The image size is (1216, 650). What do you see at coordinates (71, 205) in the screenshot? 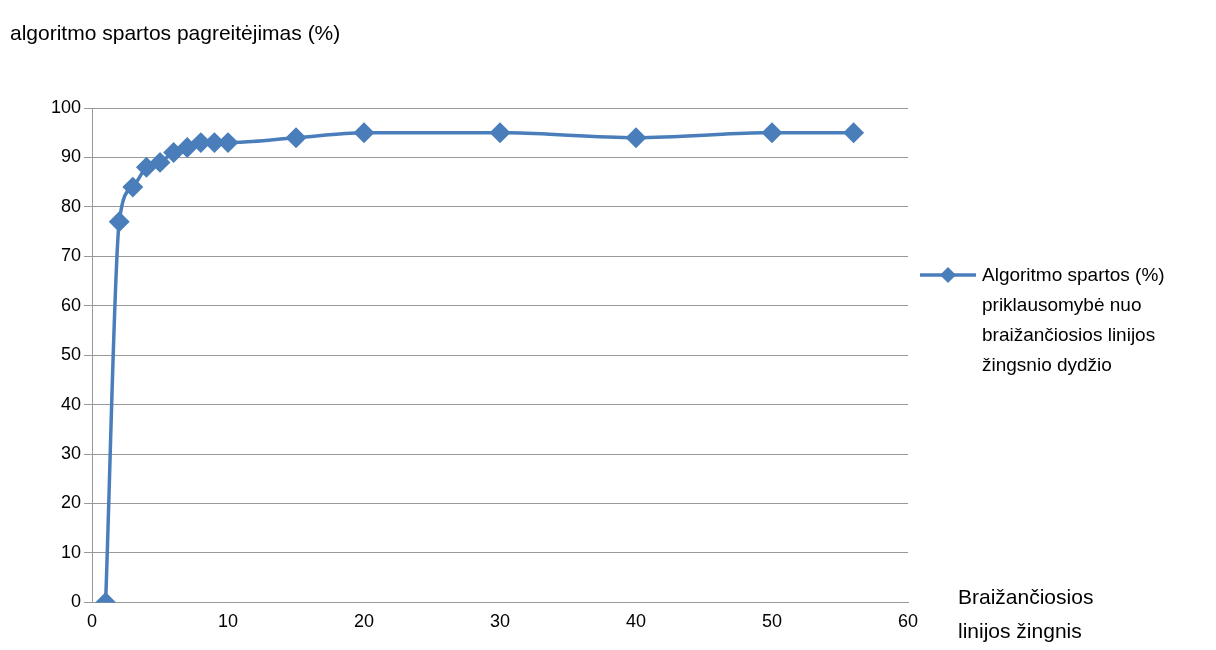
I see `y-tick-label: 80` at bounding box center [71, 205].